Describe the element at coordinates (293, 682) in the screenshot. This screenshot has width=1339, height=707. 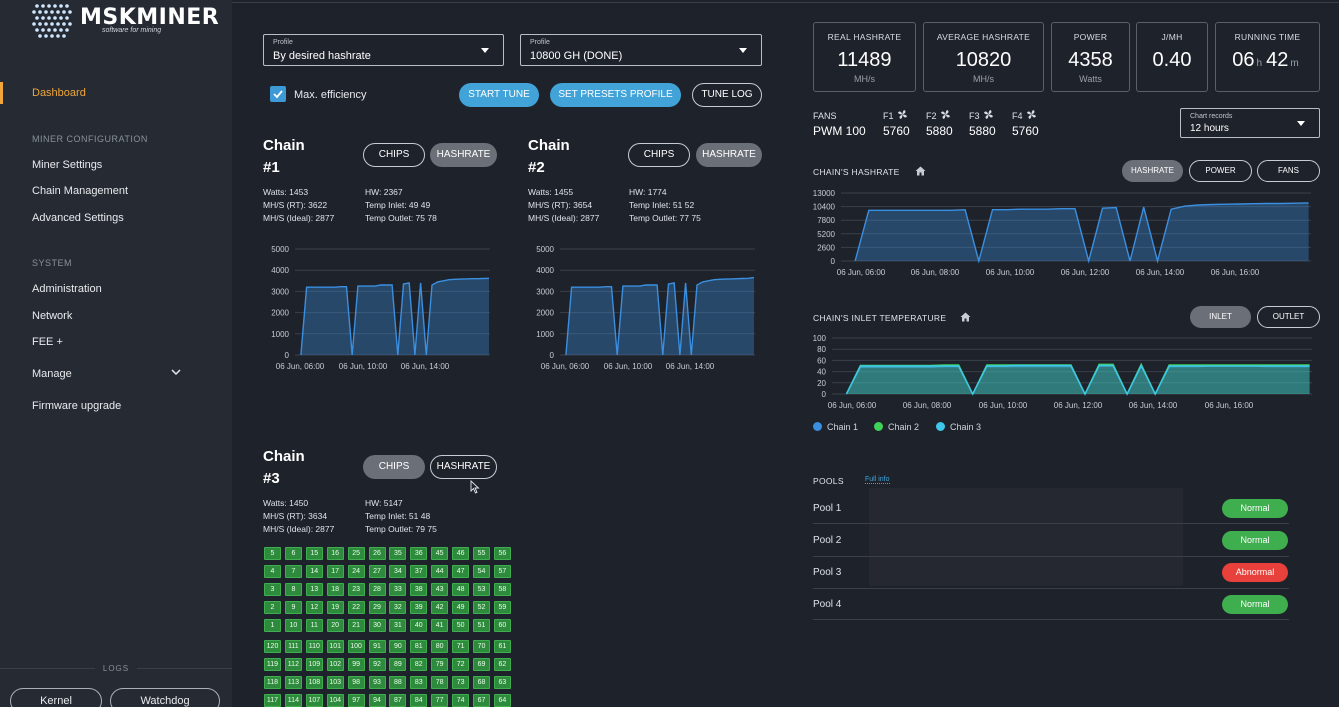
I see `chip-cell: 113` at that location.